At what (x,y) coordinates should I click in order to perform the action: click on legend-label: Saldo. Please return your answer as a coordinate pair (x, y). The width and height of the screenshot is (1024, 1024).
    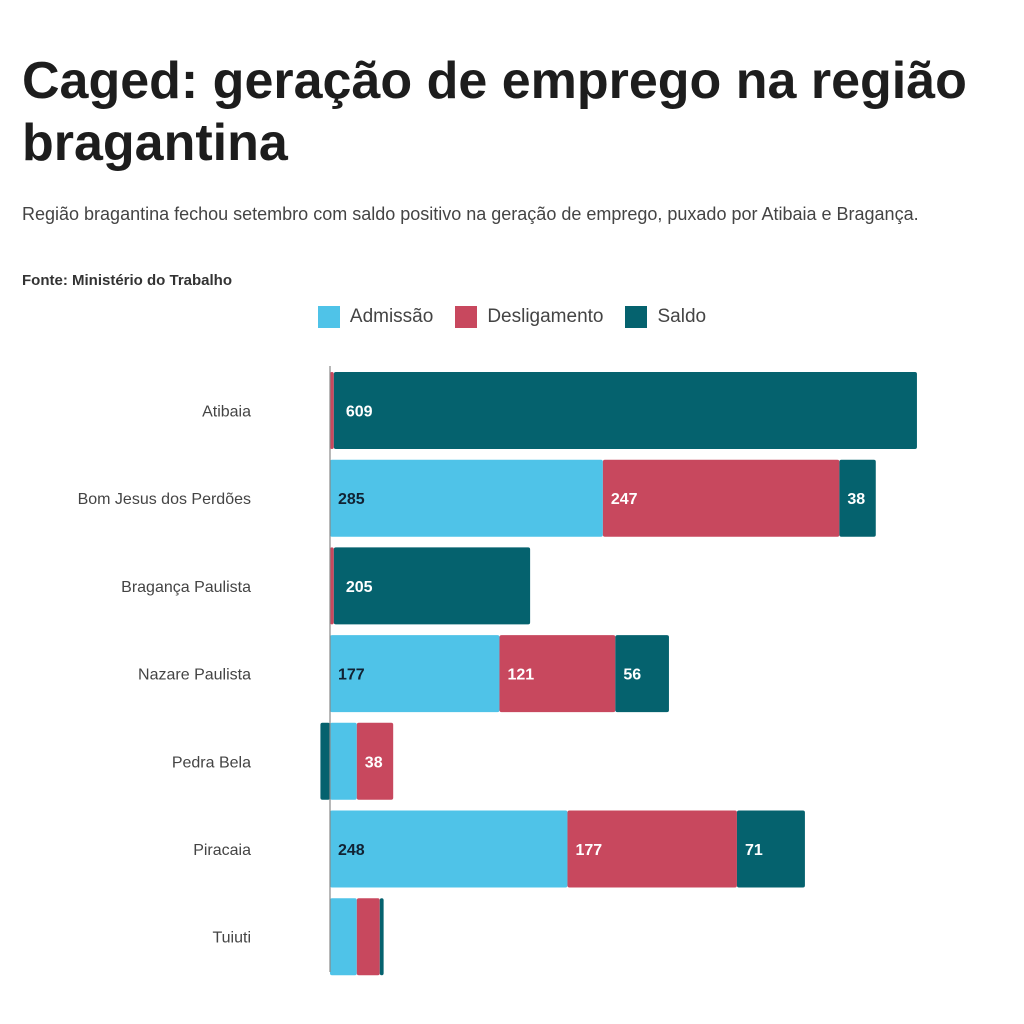
    Looking at the image, I should click on (682, 316).